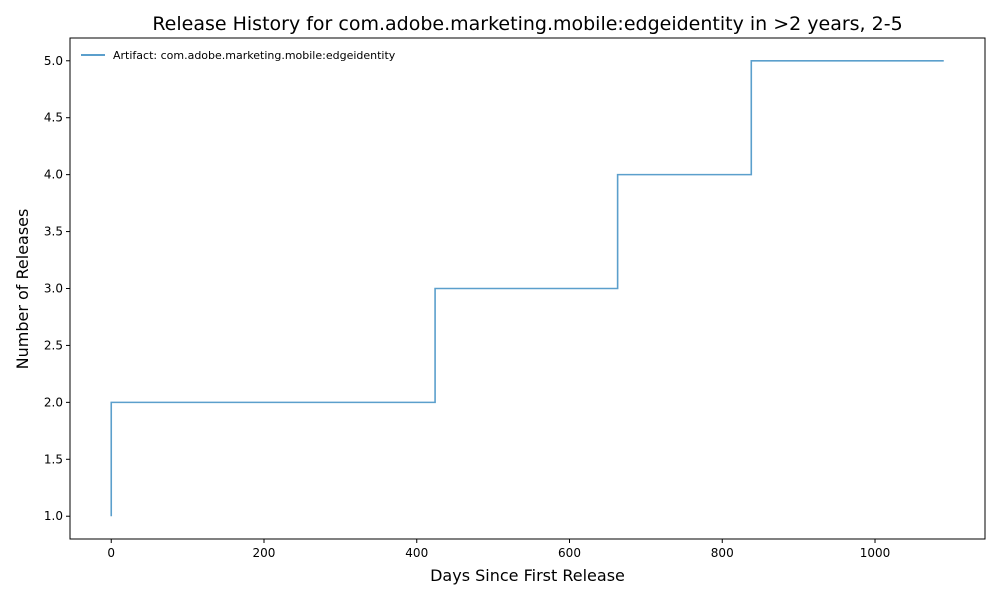 The width and height of the screenshot is (1000, 600). I want to click on y-tick-label: 2.5, so click(53, 345).